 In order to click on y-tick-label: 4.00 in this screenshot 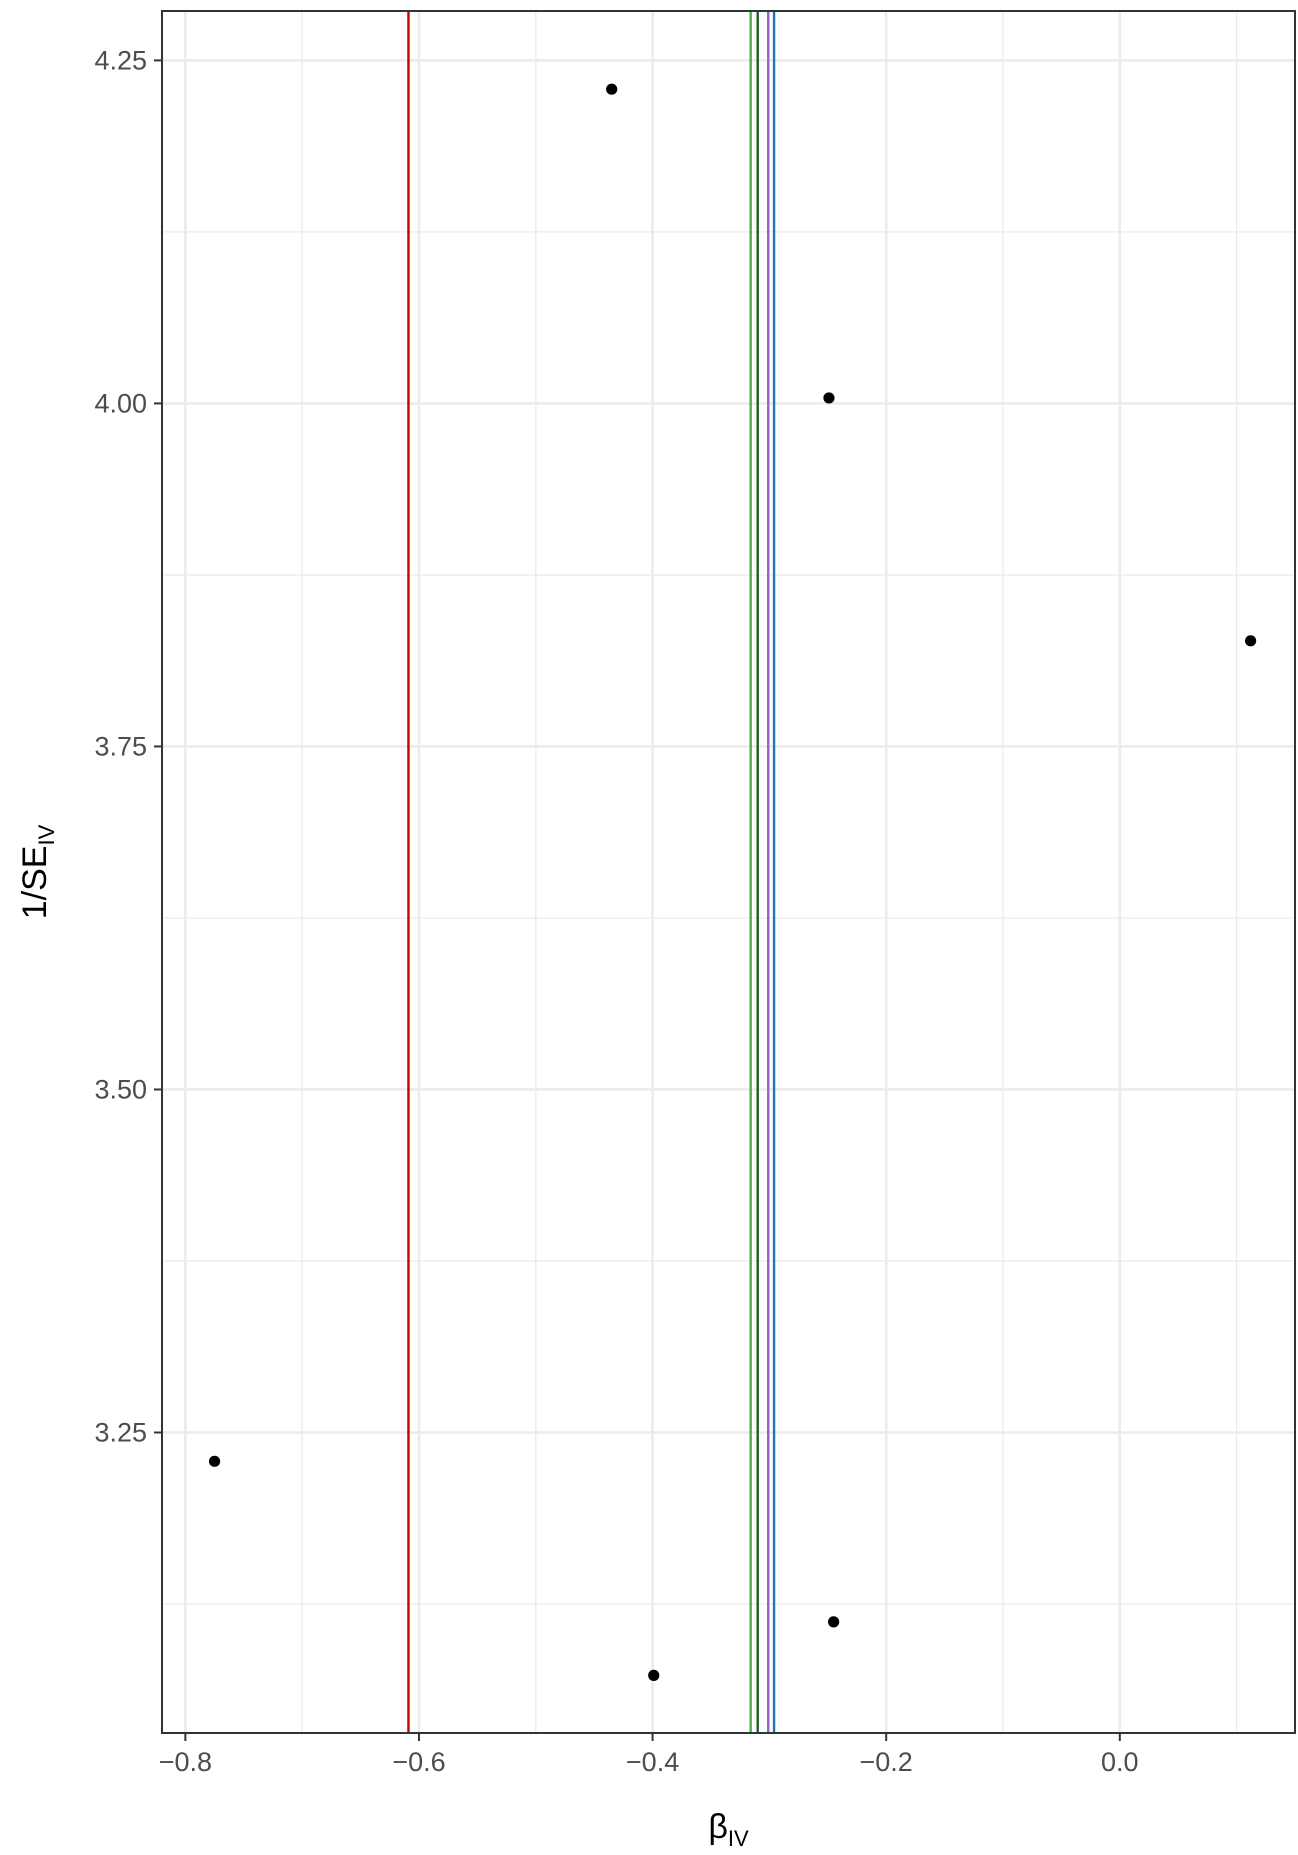, I will do `click(120, 403)`.